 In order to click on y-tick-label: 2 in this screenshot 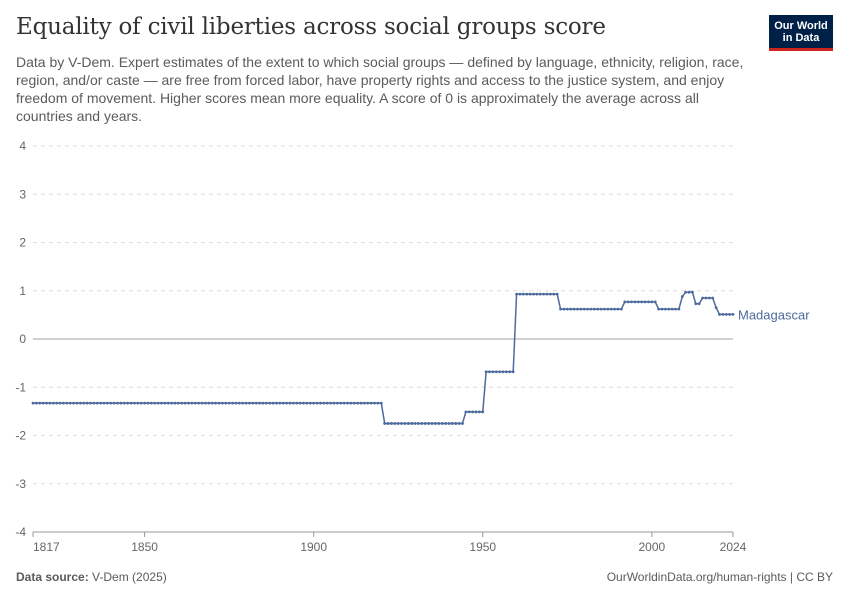, I will do `click(22, 243)`.